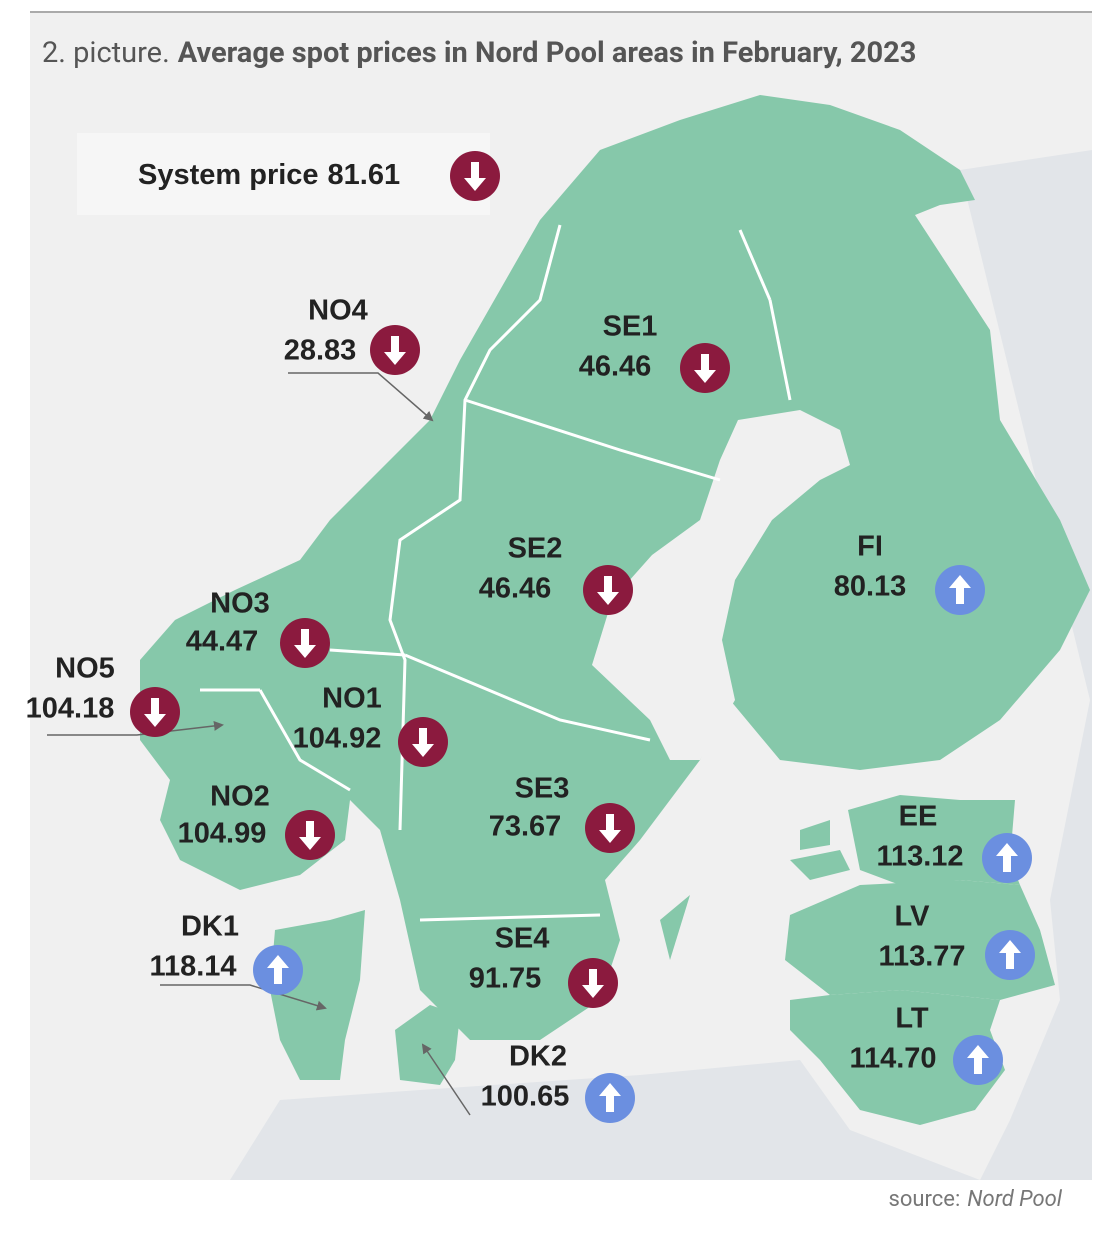 The image size is (1116, 1246). I want to click on area-name: FI, so click(870, 547).